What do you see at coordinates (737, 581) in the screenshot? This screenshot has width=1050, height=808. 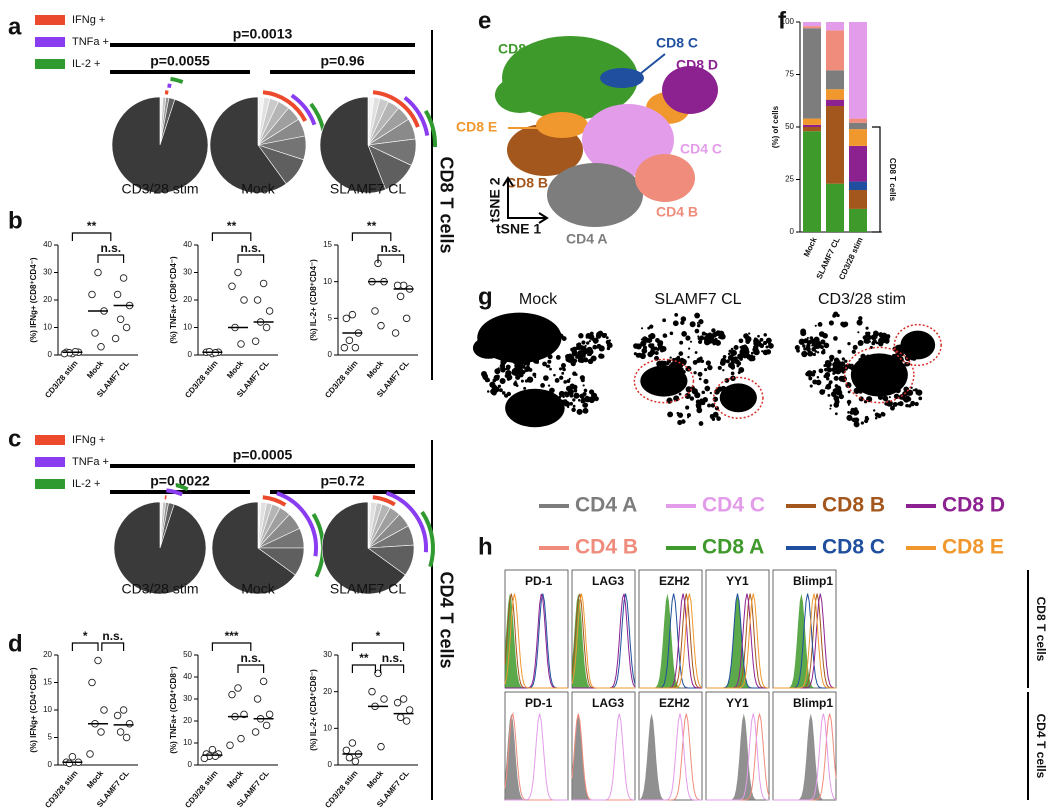 I see `marker-label: YY1` at bounding box center [737, 581].